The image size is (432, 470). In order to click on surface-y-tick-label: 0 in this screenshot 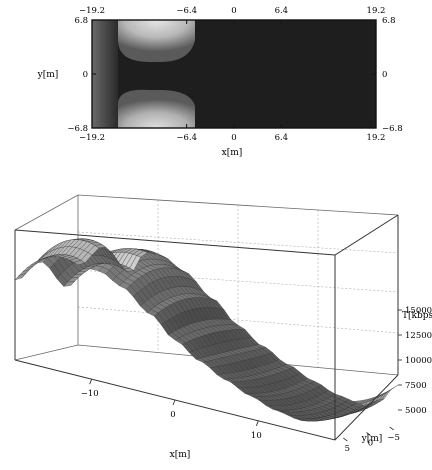, I will do `click(370, 444)`.